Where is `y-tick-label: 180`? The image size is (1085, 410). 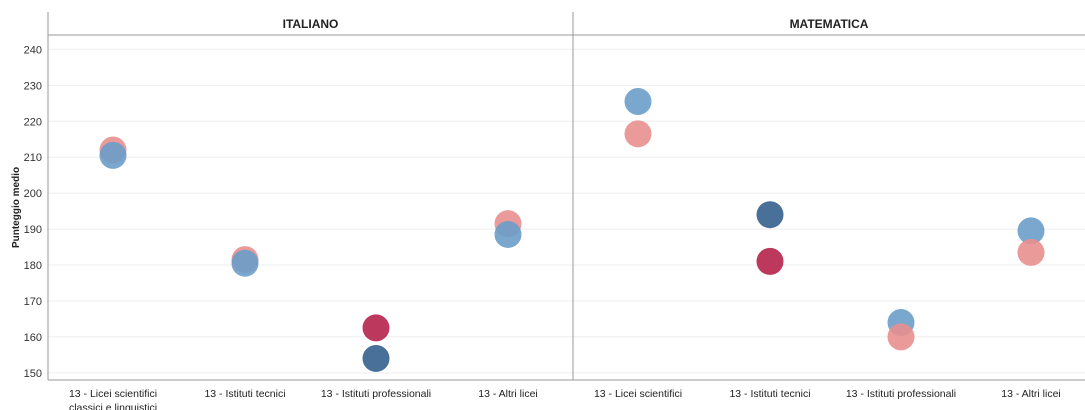
y-tick-label: 180 is located at coordinates (33, 266).